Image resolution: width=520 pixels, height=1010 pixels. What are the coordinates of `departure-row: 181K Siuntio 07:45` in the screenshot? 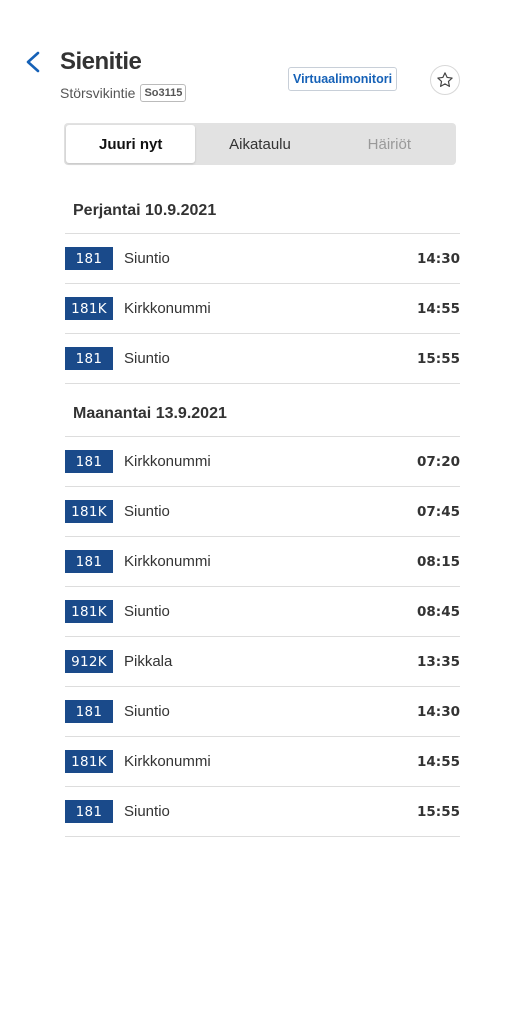 It's located at (262, 512).